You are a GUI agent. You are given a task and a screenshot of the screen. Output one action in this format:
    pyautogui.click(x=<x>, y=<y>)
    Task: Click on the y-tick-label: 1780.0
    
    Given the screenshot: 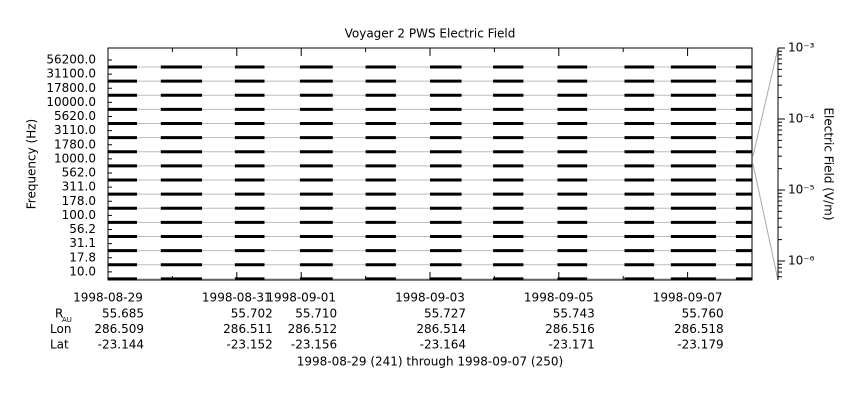 What is the action you would take?
    pyautogui.click(x=75, y=144)
    